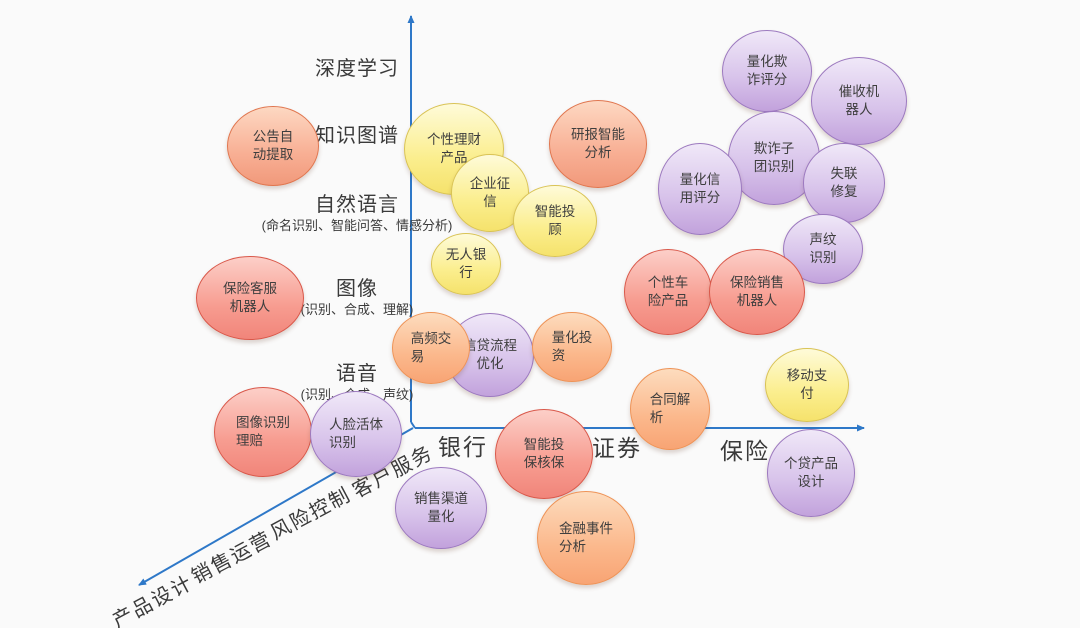 This screenshot has height=628, width=1080. Describe the element at coordinates (431, 348) in the screenshot. I see `bubble-high-frequency-trading: 高频交 易` at that location.